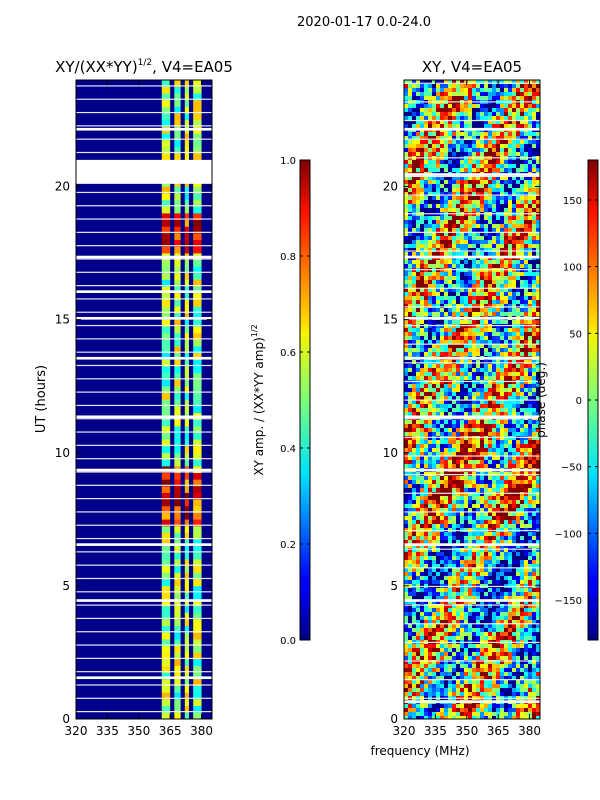  I want to click on amplitude-flag-gap, so click(144, 600).